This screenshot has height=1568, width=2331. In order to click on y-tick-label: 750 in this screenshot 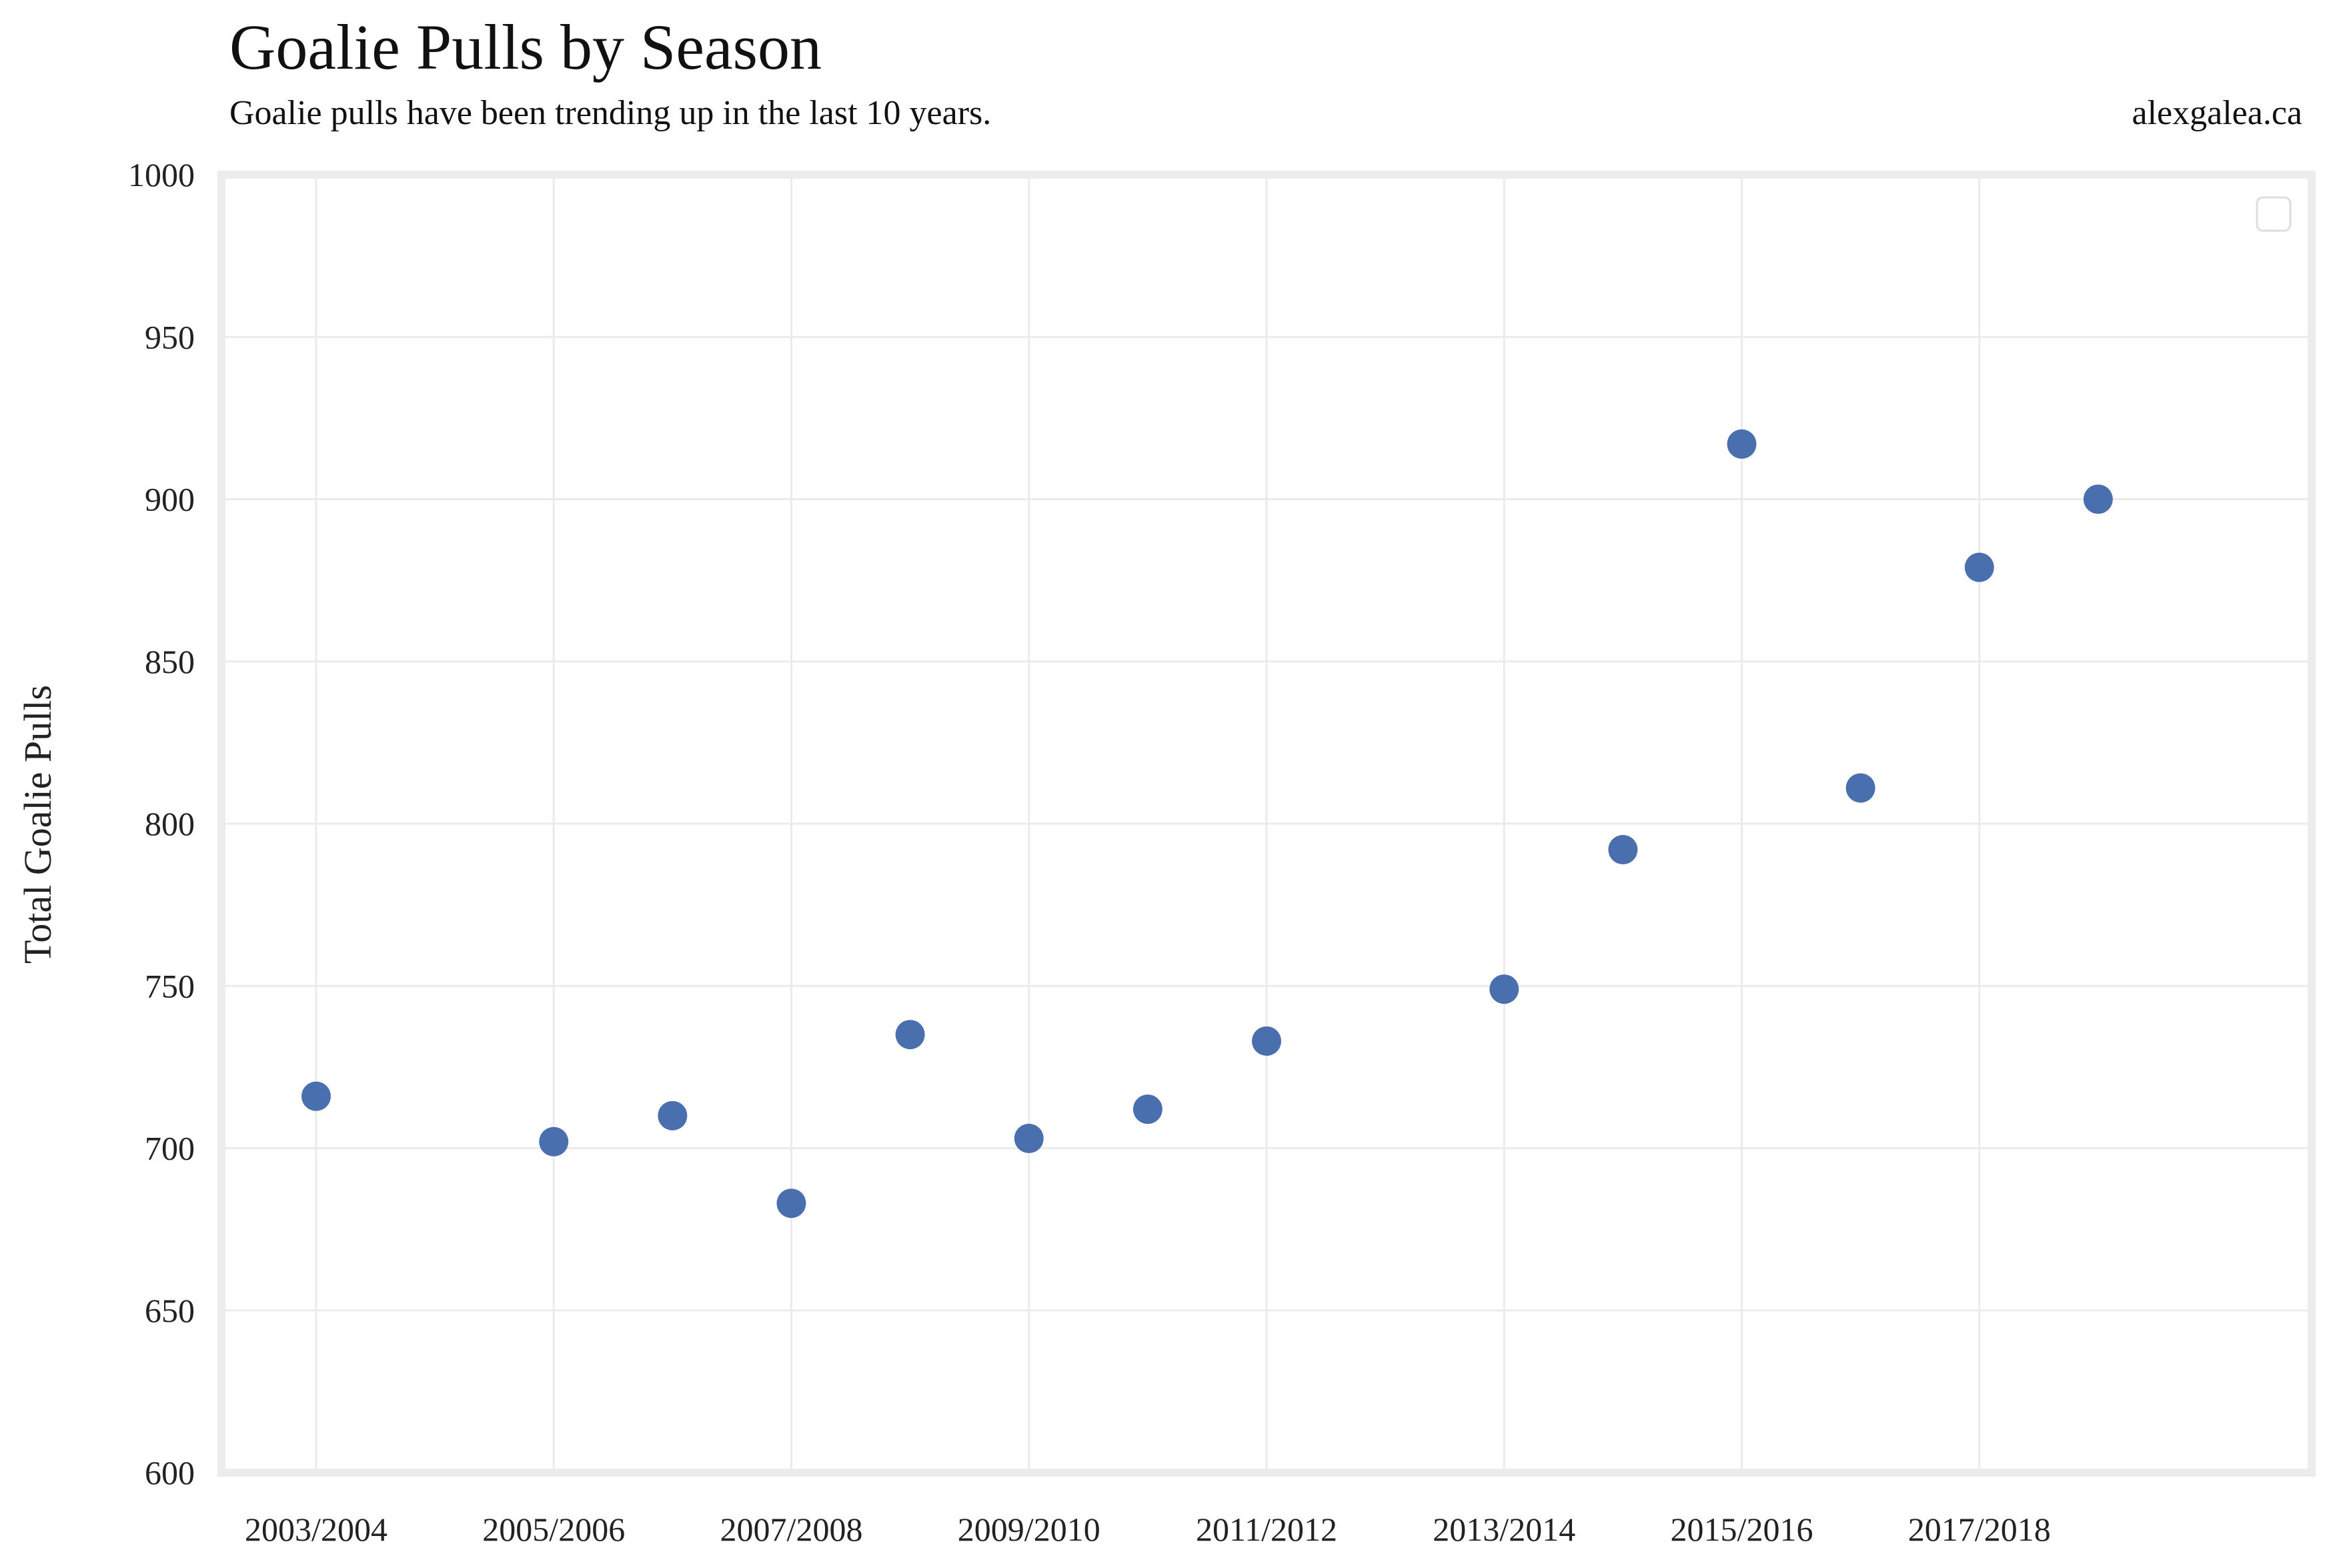, I will do `click(170, 986)`.